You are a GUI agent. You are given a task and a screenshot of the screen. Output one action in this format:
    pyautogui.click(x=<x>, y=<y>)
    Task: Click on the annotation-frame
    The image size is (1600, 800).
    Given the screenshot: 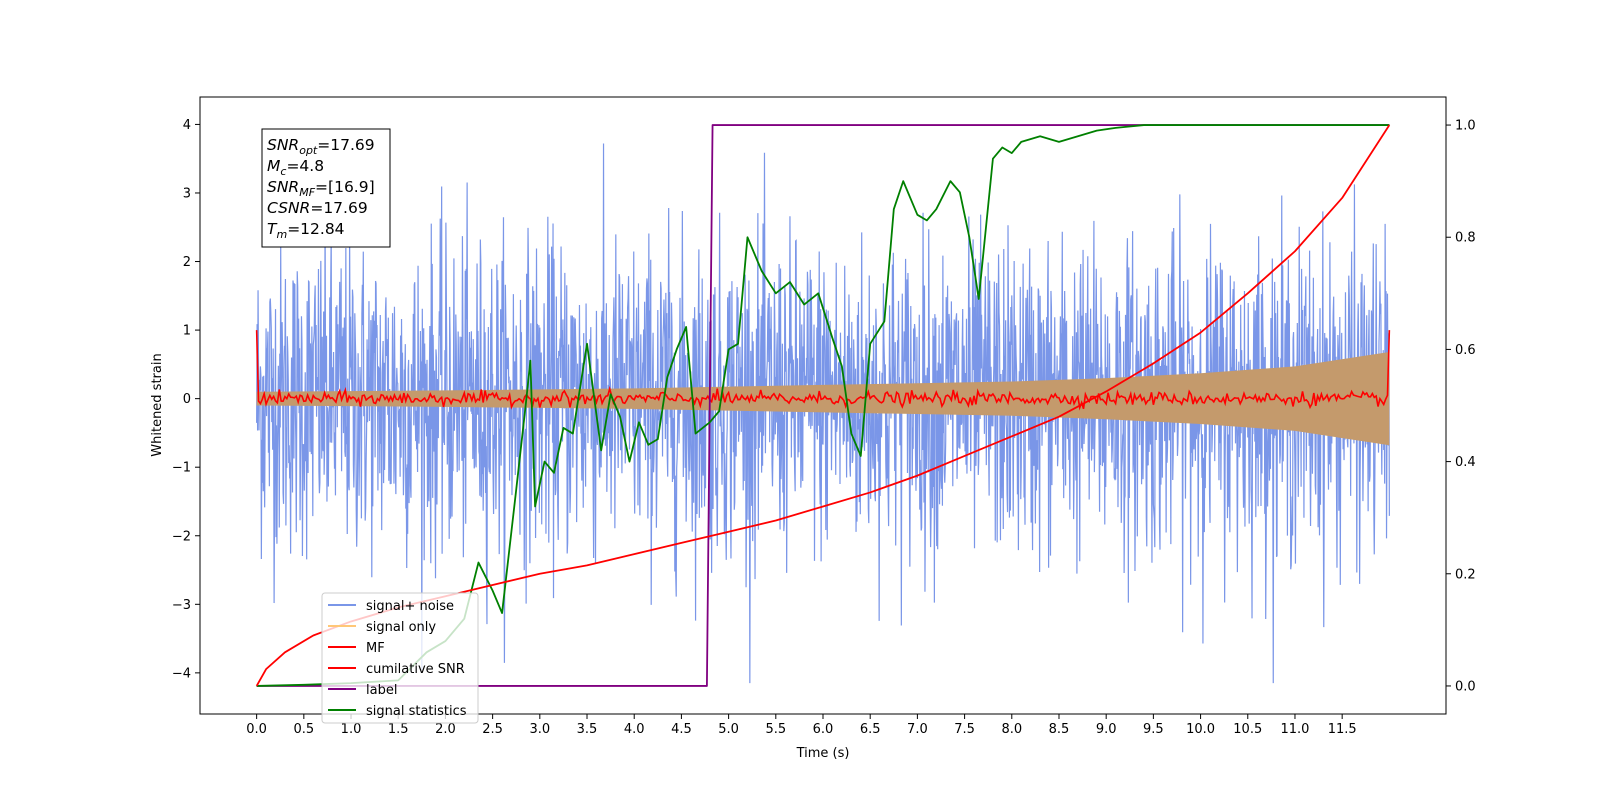 What is the action you would take?
    pyautogui.click(x=326, y=188)
    